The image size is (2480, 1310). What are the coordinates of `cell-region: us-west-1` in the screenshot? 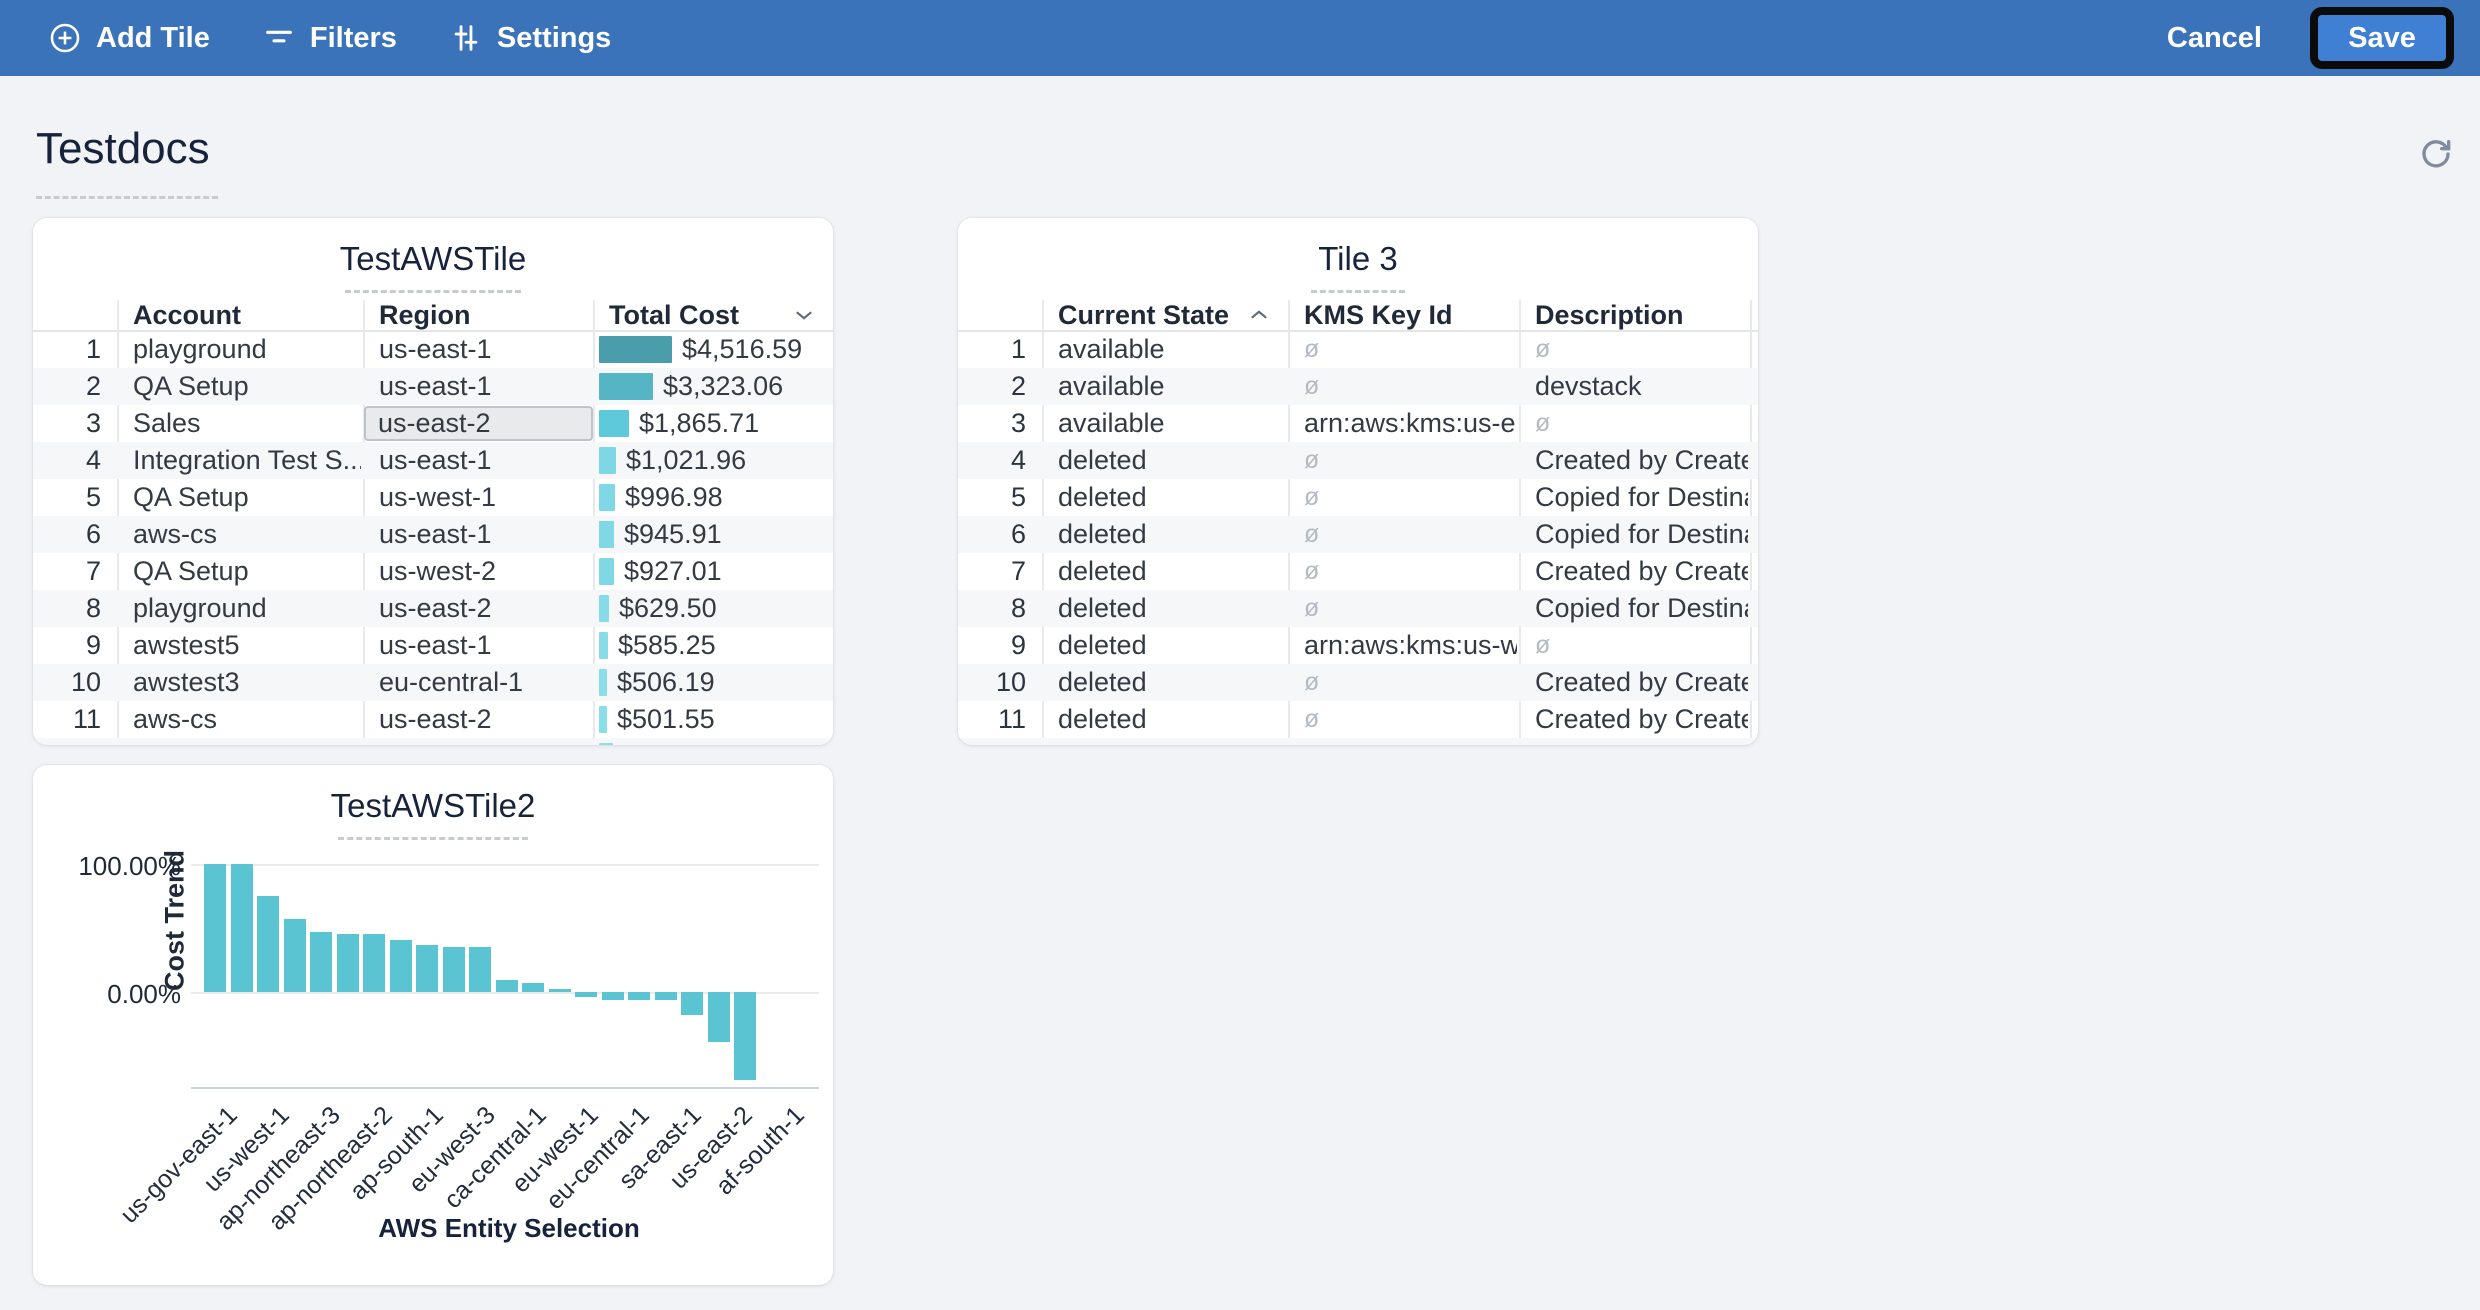 It's located at (438, 497).